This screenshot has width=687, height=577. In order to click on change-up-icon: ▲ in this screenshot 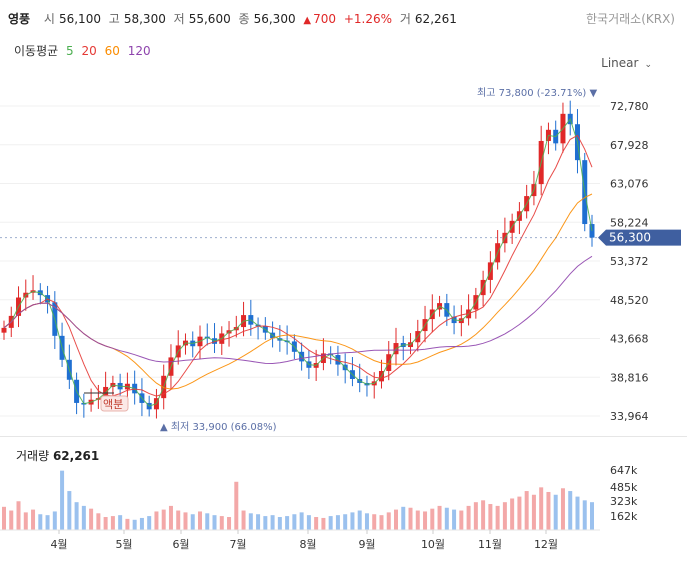, I will do `click(307, 20)`.